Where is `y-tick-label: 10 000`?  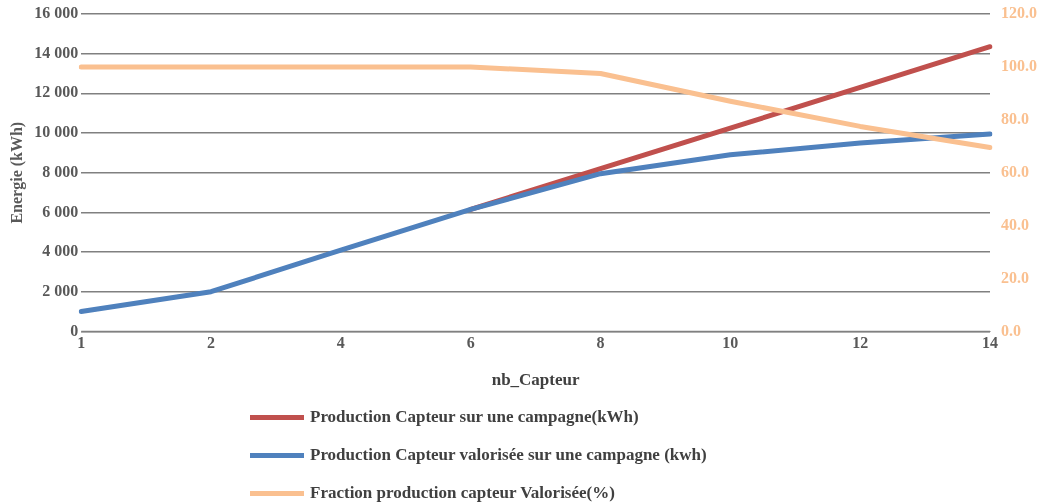 y-tick-label: 10 000 is located at coordinates (56, 132).